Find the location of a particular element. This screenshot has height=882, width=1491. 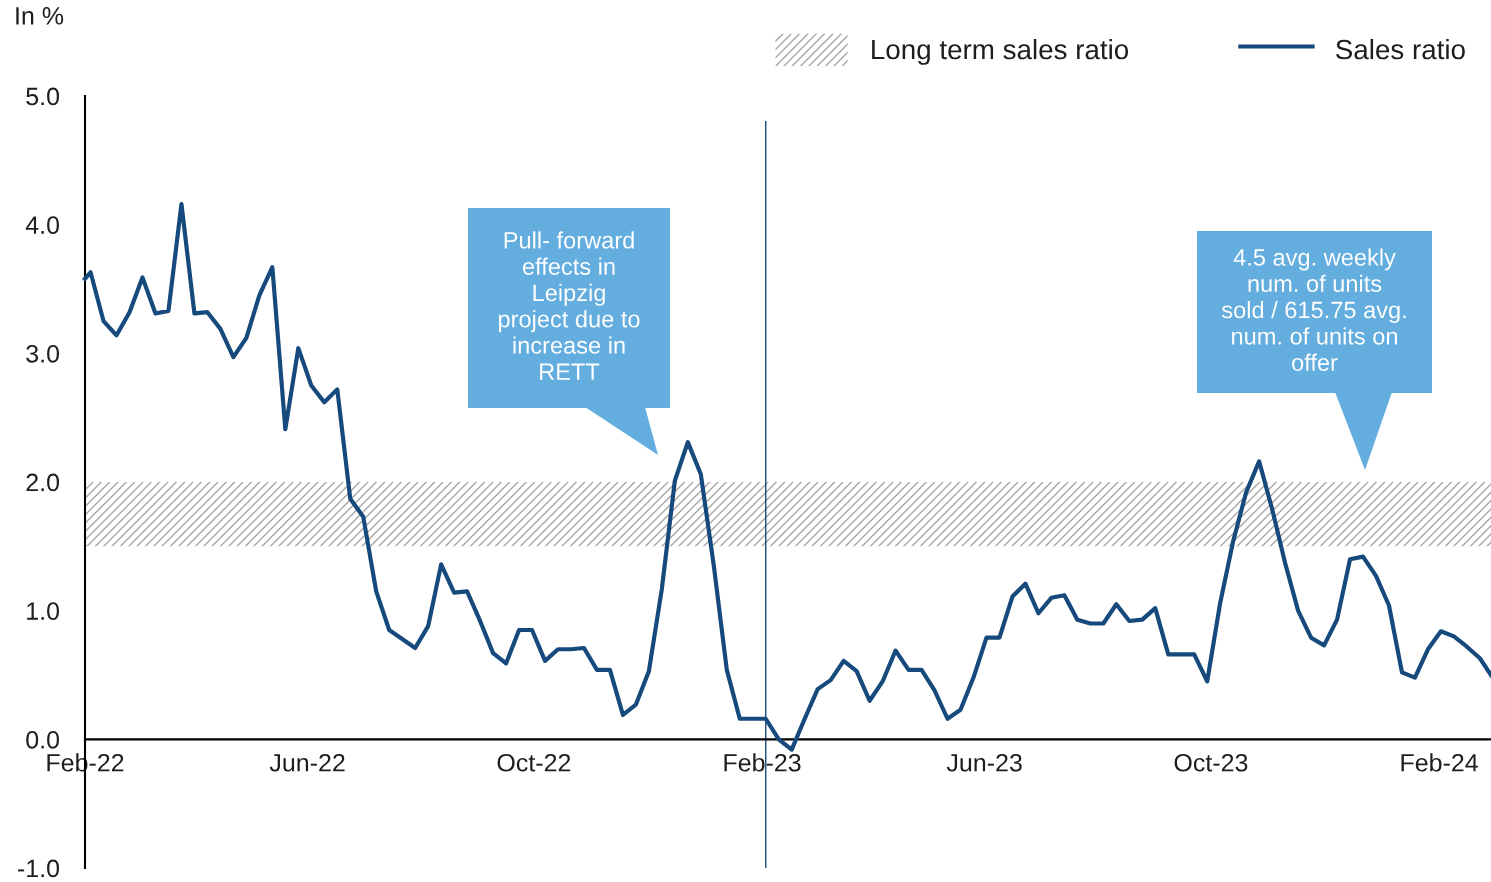

annotation: Pull- forward effects in Leipzig project due to increase in RETT is located at coordinates (569, 305).